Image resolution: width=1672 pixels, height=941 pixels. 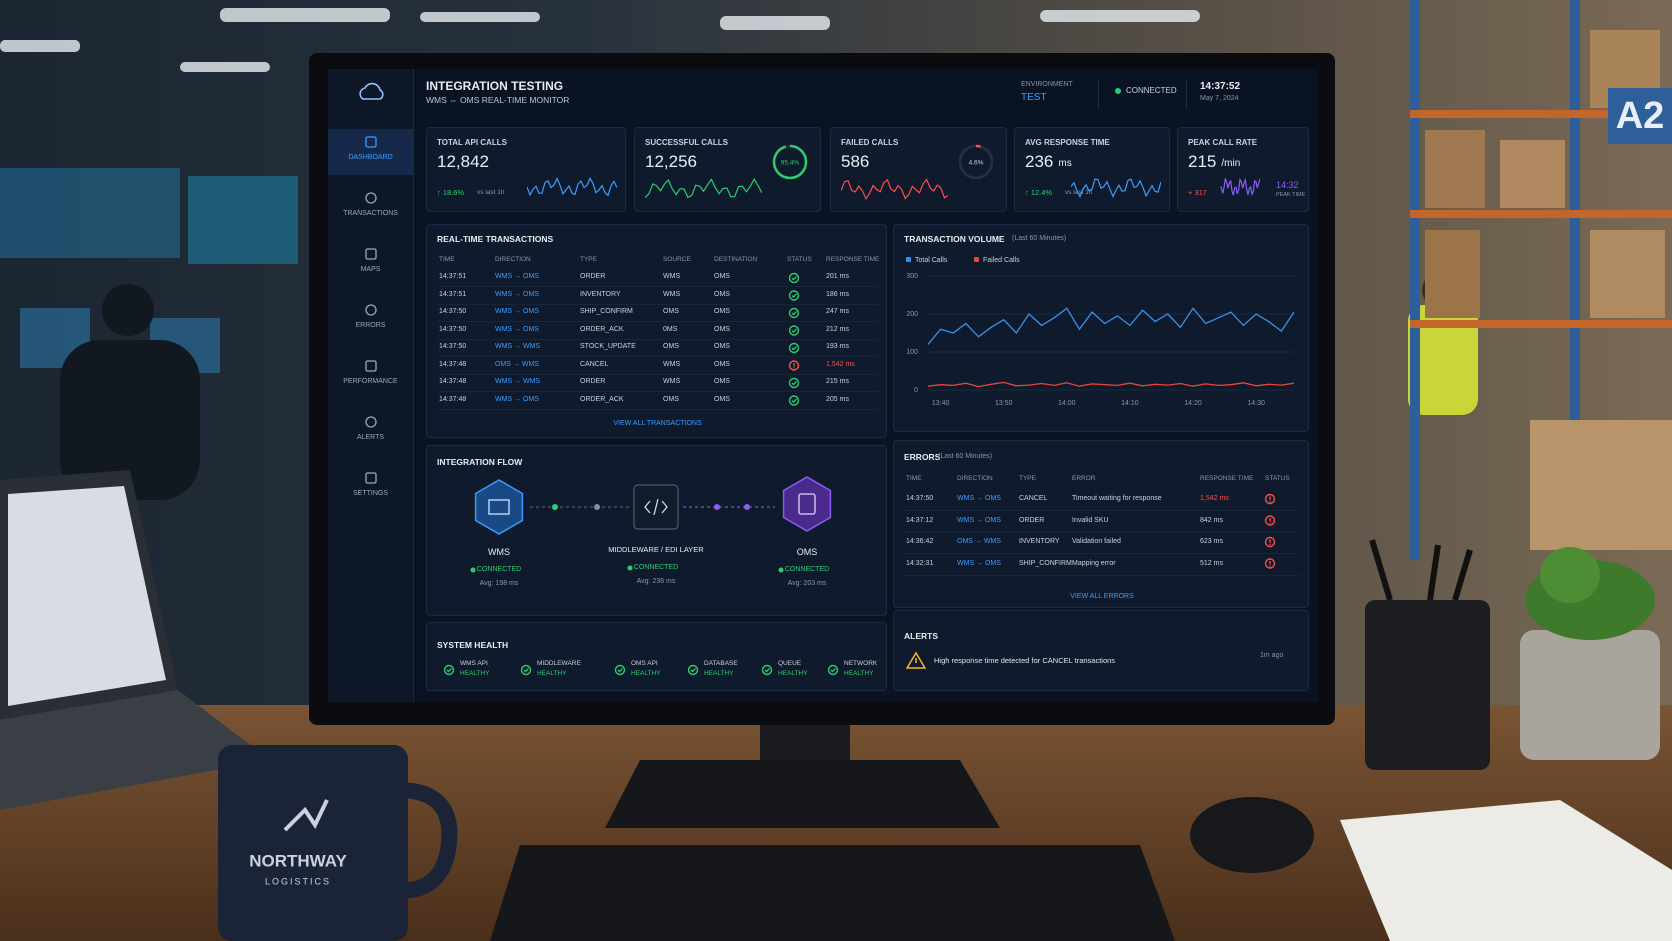 What do you see at coordinates (1045, 563) in the screenshot?
I see `table-cell: SHIP_CONFIRM` at bounding box center [1045, 563].